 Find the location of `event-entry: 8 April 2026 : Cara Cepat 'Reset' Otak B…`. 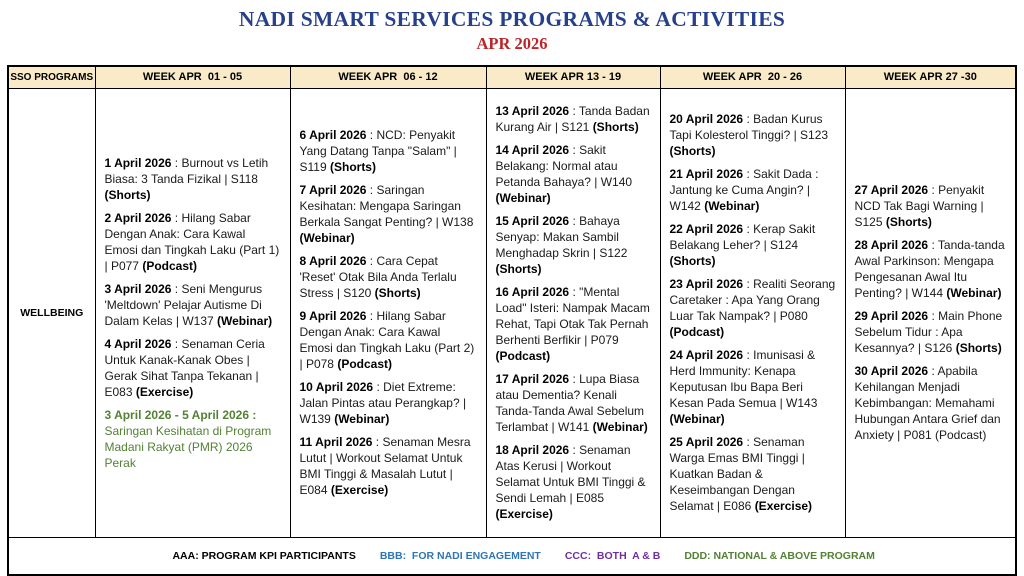

event-entry: 8 April 2026 : Cara Cepat 'Reset' Otak B… is located at coordinates (388, 277).